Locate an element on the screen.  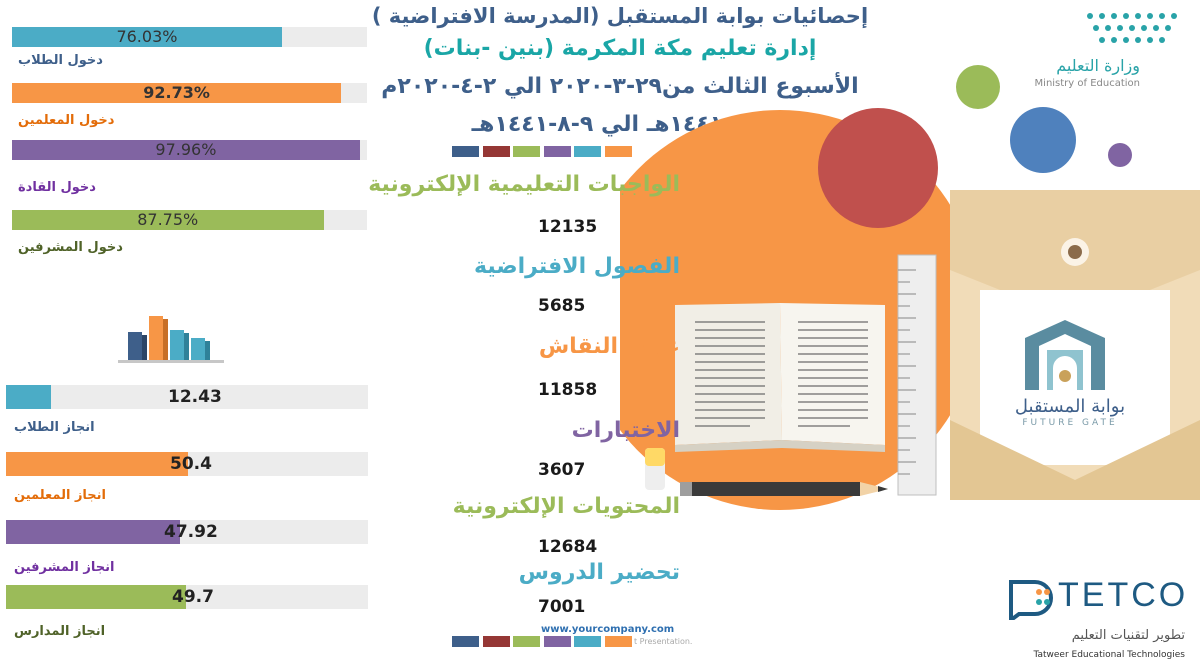
achievement-bar-label: انجاز المعلمين is located at coordinates (60, 495).